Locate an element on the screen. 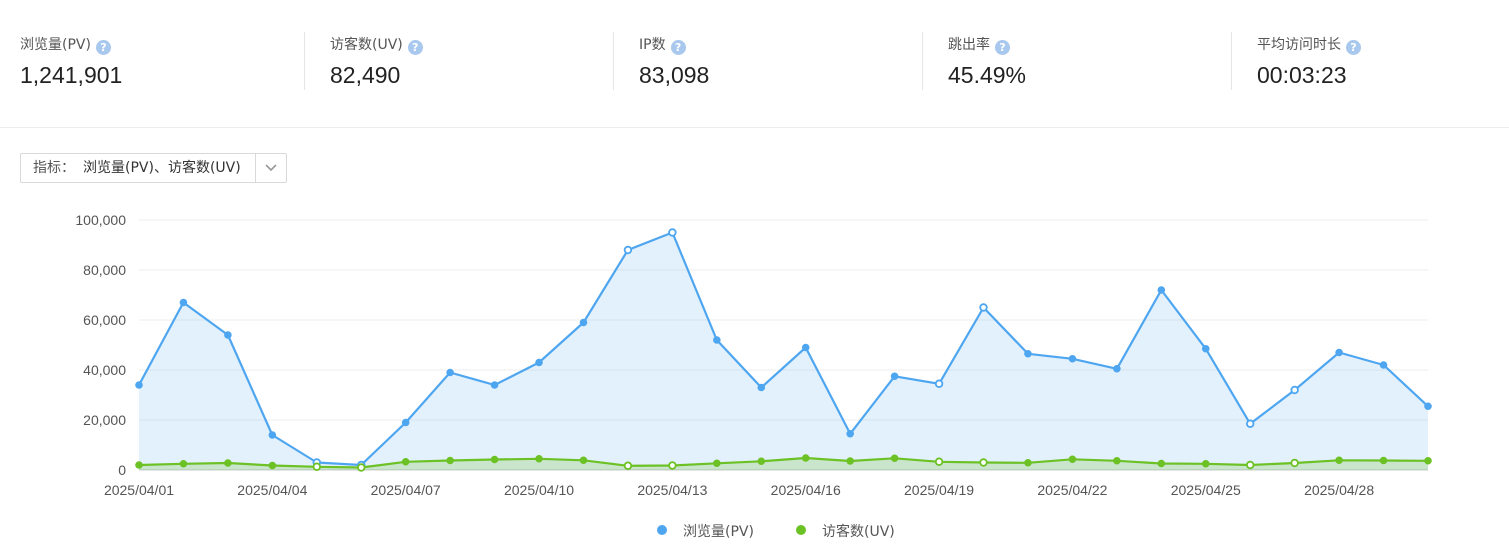 The height and width of the screenshot is (554, 1509). y-tick-label: 80,000 is located at coordinates (104, 270).